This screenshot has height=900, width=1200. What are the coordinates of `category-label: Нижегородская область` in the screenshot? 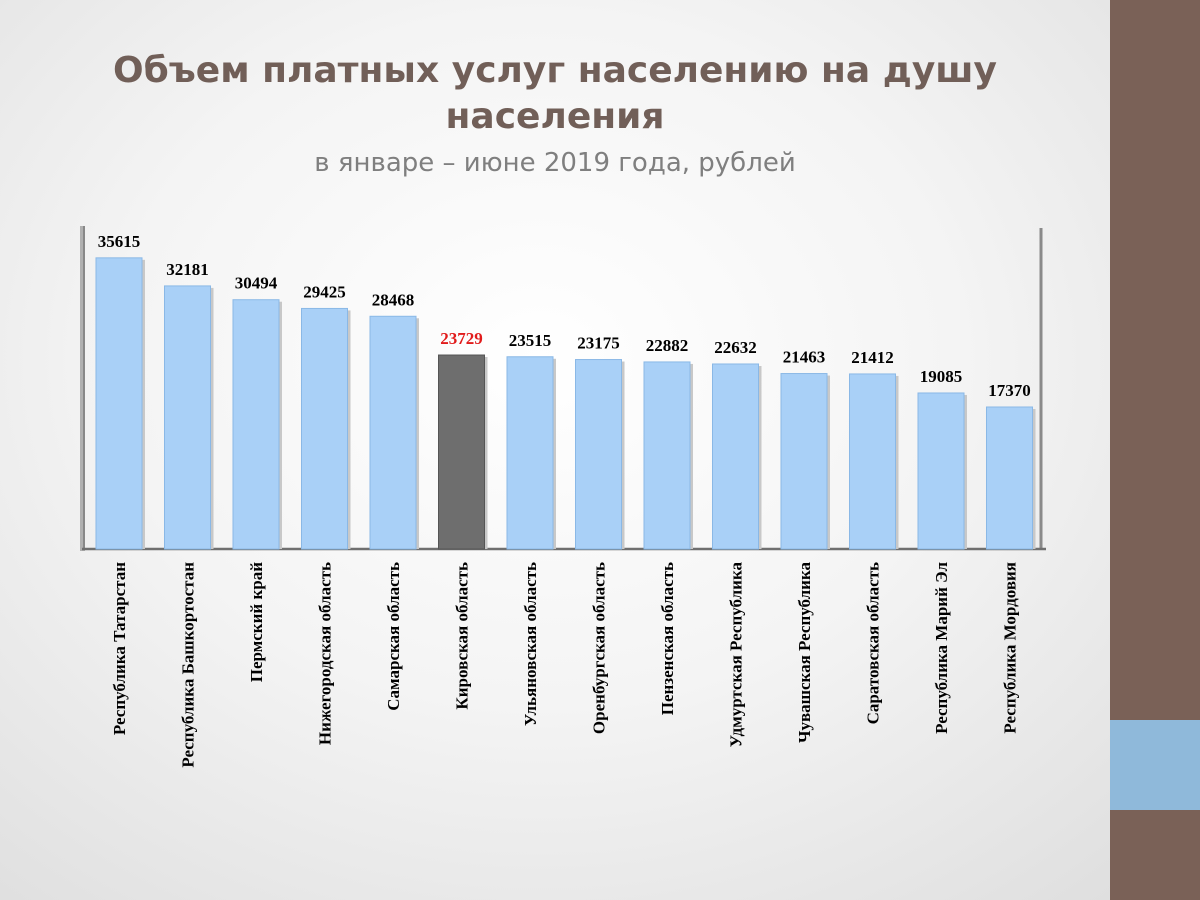 It's located at (325, 653).